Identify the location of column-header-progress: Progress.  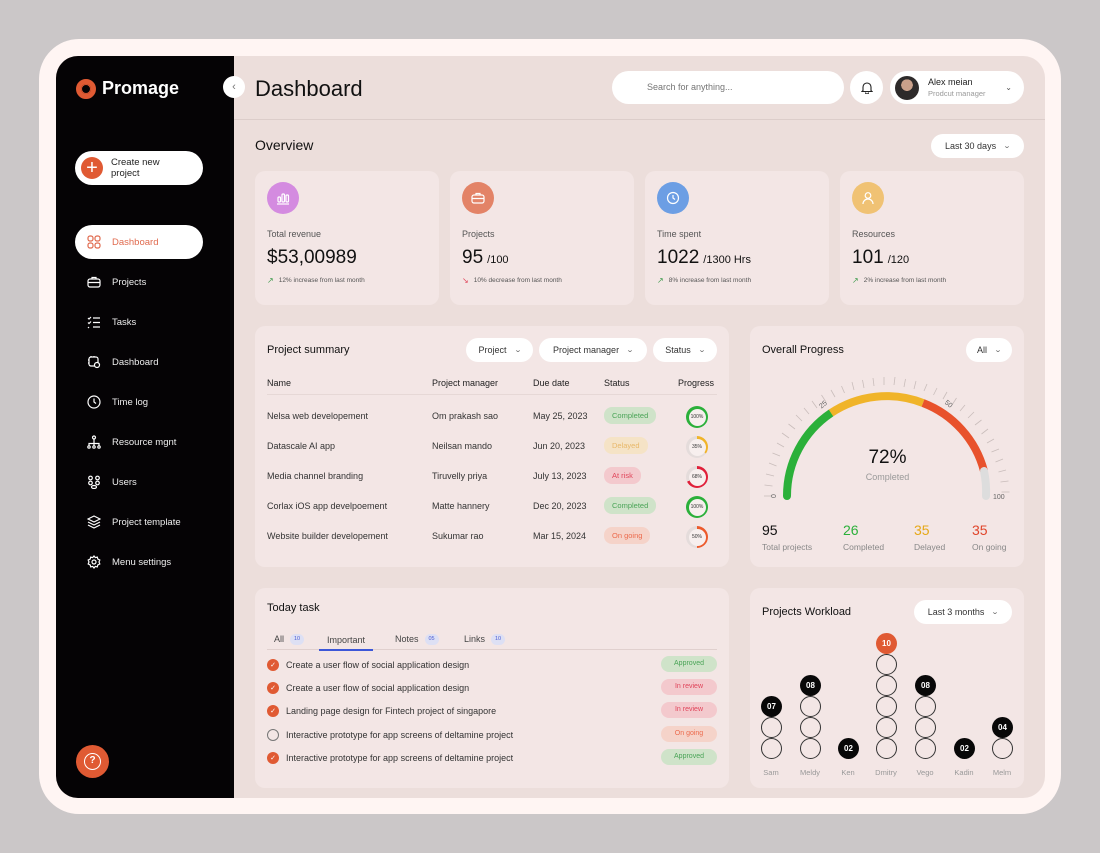
(696, 383).